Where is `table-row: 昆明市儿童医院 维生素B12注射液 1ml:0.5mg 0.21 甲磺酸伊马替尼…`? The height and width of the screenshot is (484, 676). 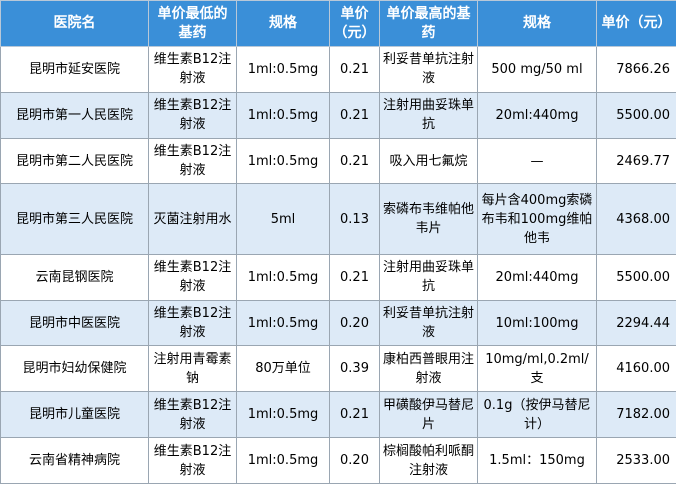 table-row: 昆明市儿童医院 维生素B12注射液 1ml:0.5mg 0.21 甲磺酸伊马替尼… is located at coordinates (338, 415).